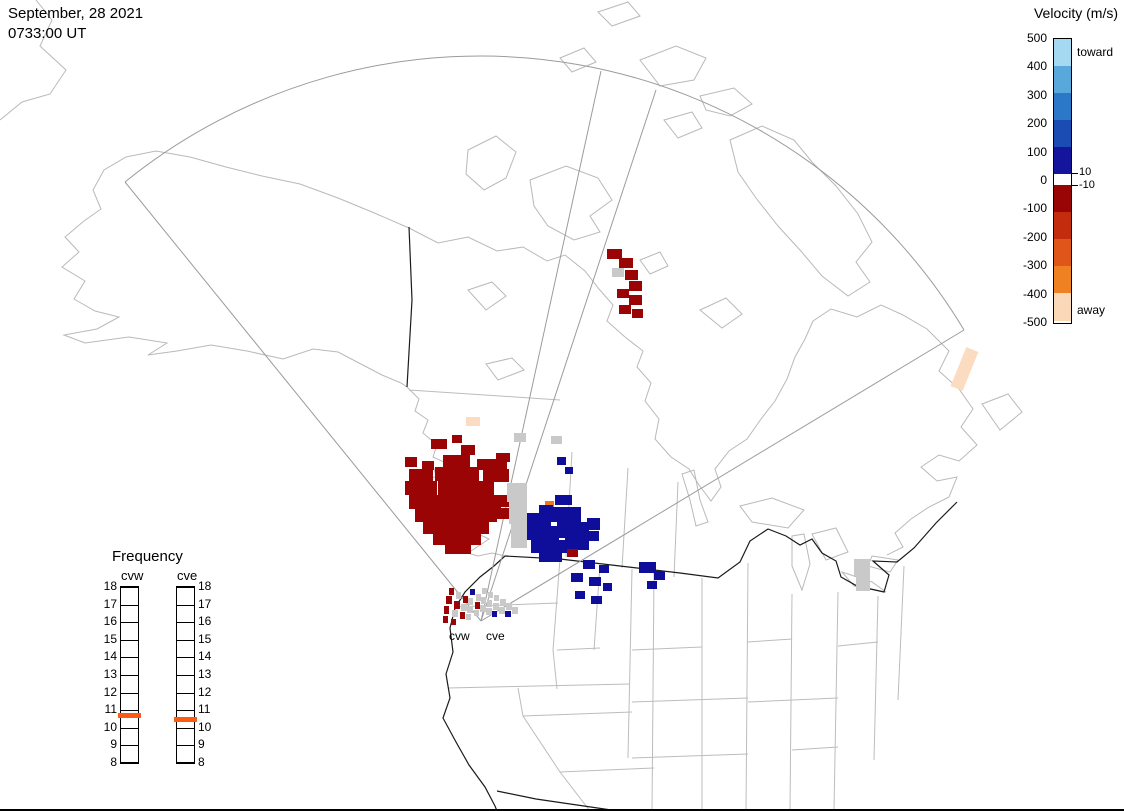 This screenshot has width=1124, height=811. Describe the element at coordinates (1036, 151) in the screenshot. I see `colorbar-tick-label: 100` at that location.